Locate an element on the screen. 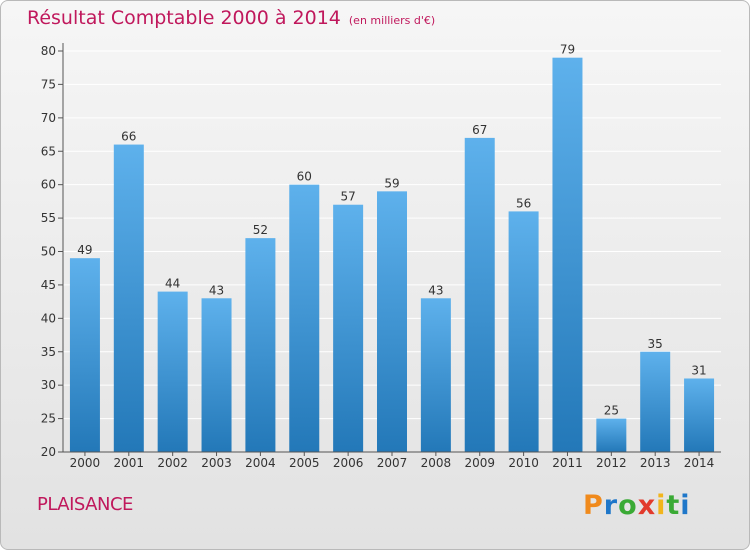  value-label: 57 is located at coordinates (347, 197).